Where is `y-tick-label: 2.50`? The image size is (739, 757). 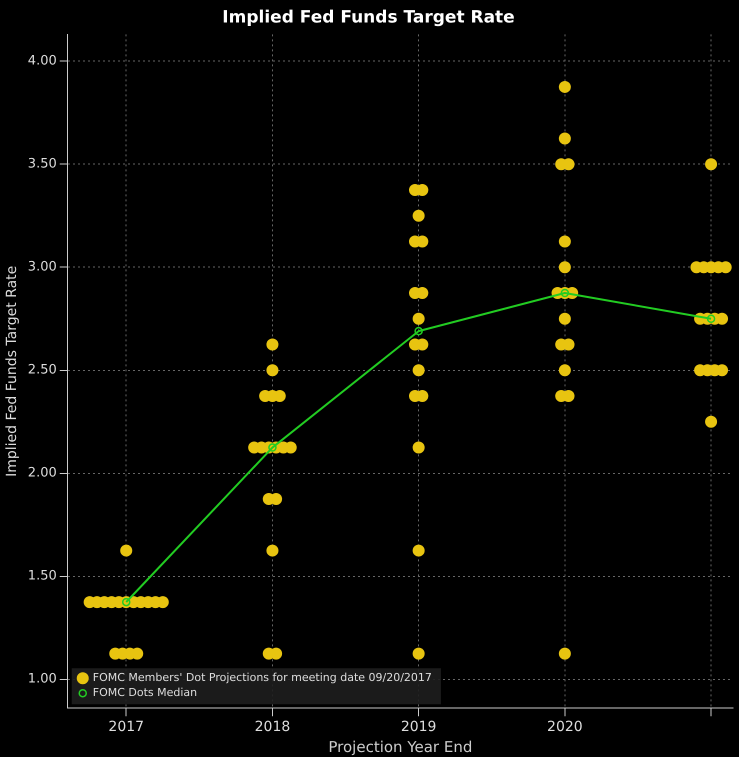
y-tick-label: 2.50 is located at coordinates (42, 370).